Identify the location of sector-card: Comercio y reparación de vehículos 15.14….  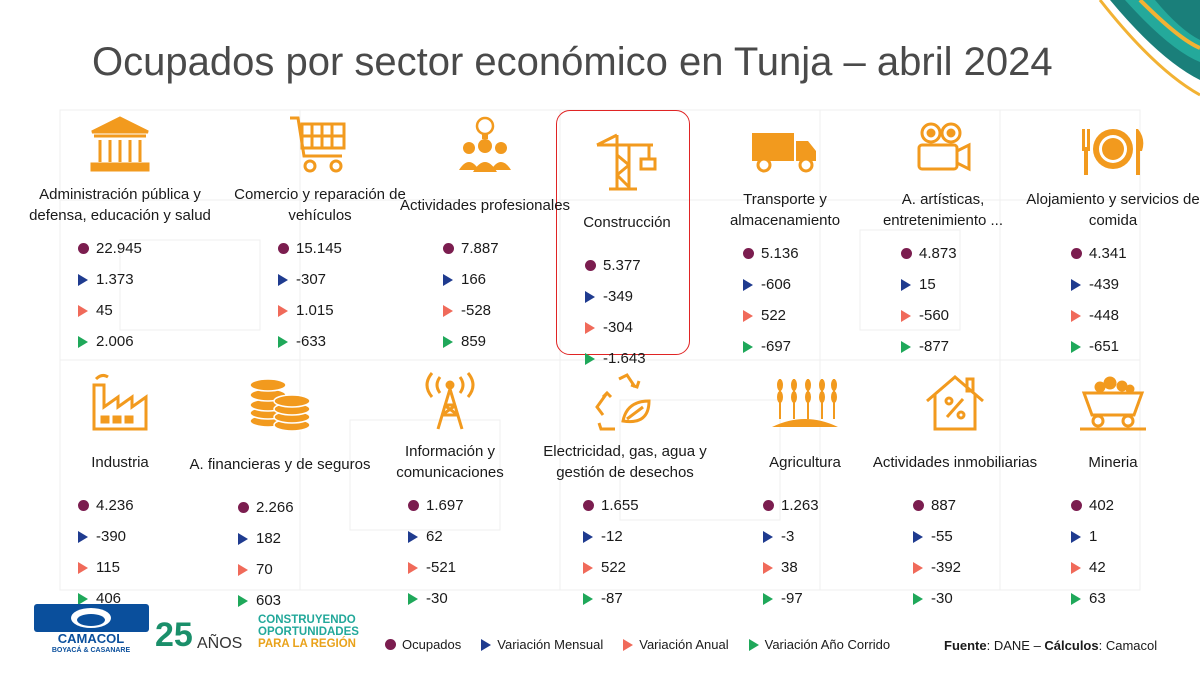
(320, 235).